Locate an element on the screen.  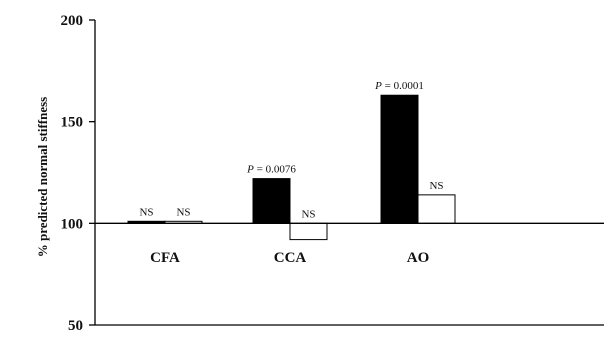
y-tick-label: 100 is located at coordinates (72, 224).